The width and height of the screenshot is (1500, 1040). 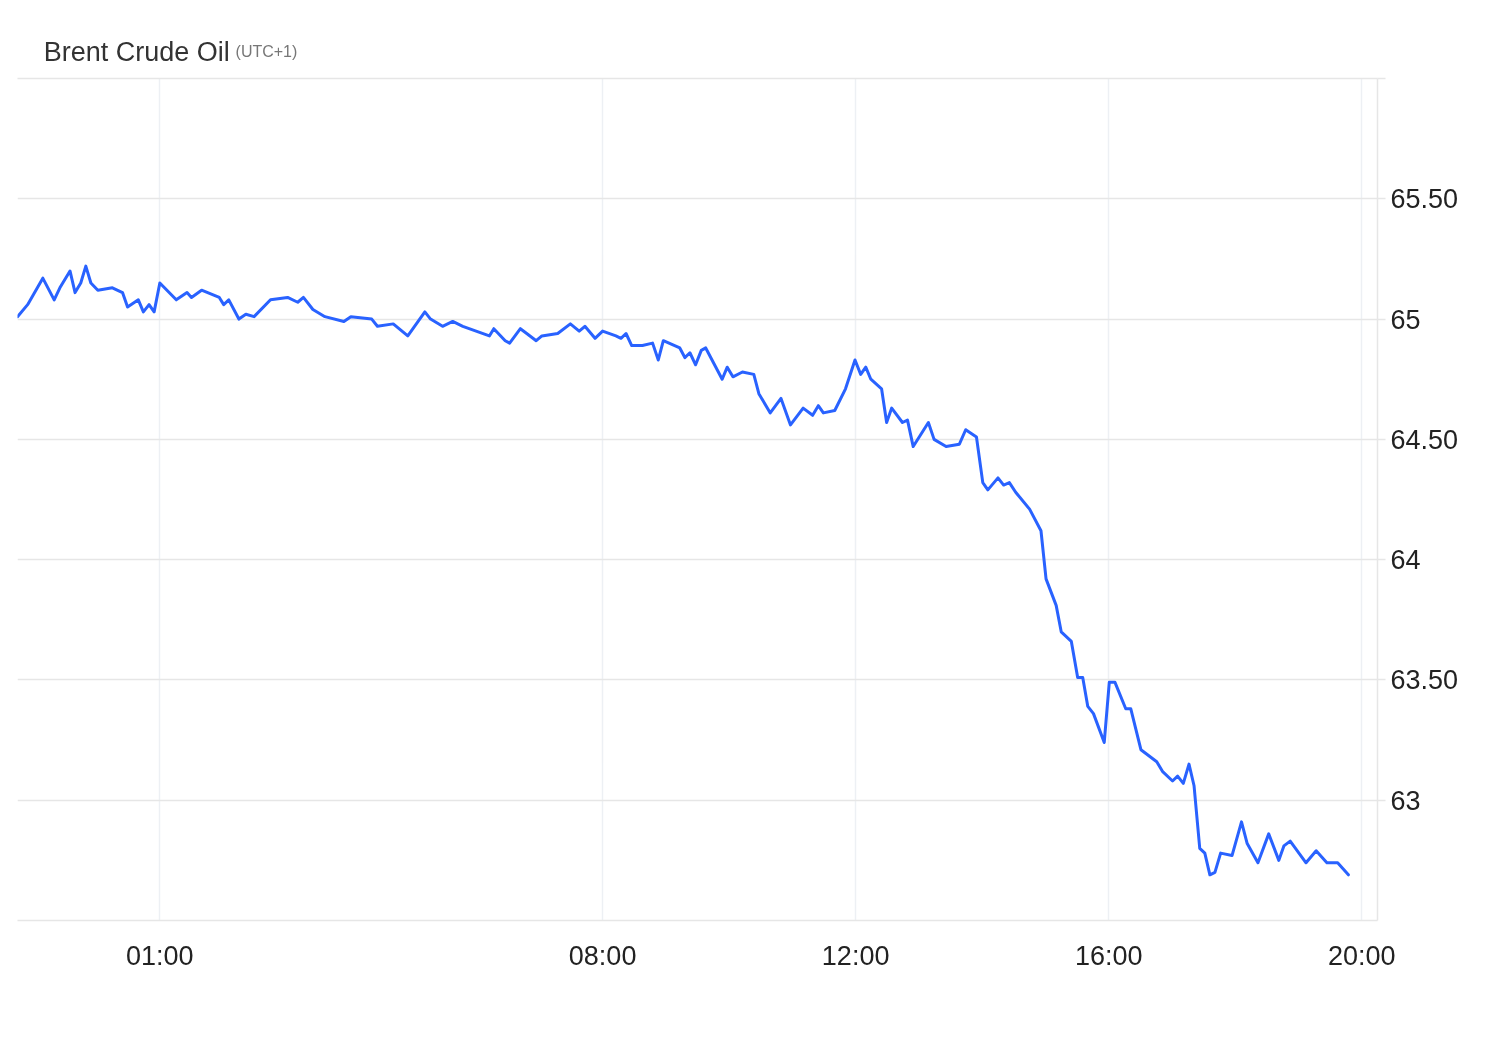 What do you see at coordinates (1405, 319) in the screenshot?
I see `y-tick-label: 65` at bounding box center [1405, 319].